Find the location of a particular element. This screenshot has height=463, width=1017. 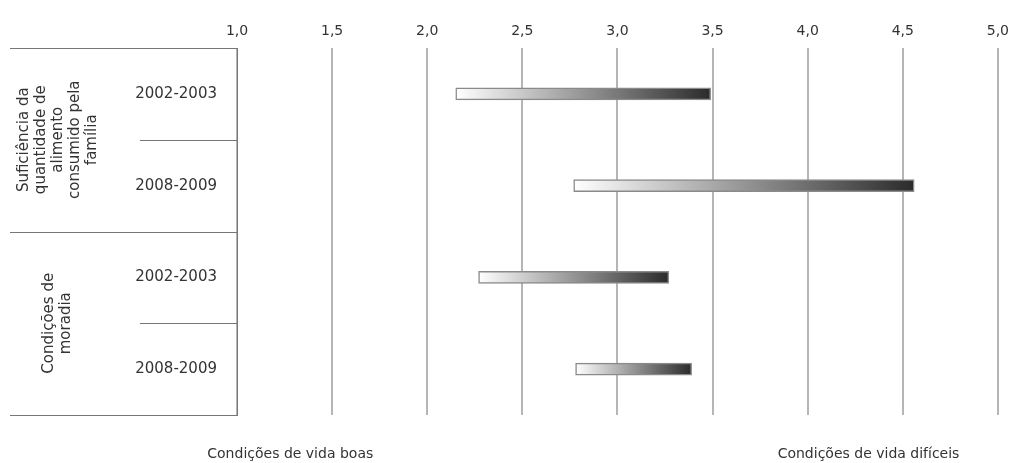

x-tick-label: 5,0 is located at coordinates (997, 30).